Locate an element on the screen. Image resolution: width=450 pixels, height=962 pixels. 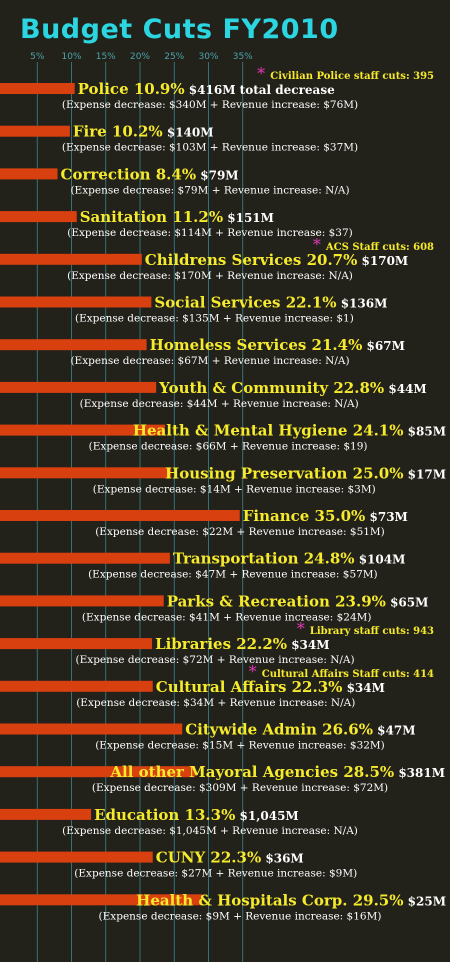
amount-label: $67M is located at coordinates (383, 346).